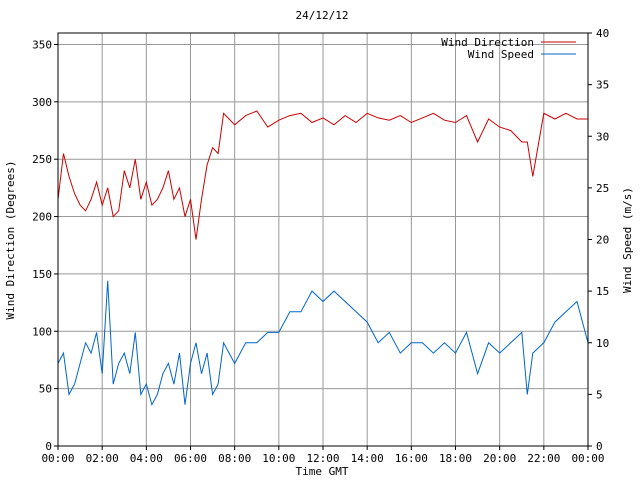  I want to click on x-tick-label: 04:00, so click(146, 458).